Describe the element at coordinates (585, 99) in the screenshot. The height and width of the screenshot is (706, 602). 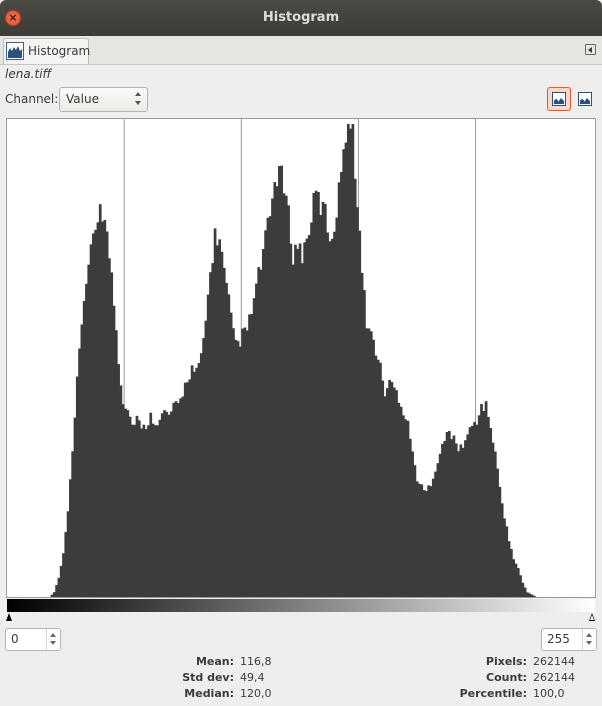
I see `logarithmic-histogram-button` at that location.